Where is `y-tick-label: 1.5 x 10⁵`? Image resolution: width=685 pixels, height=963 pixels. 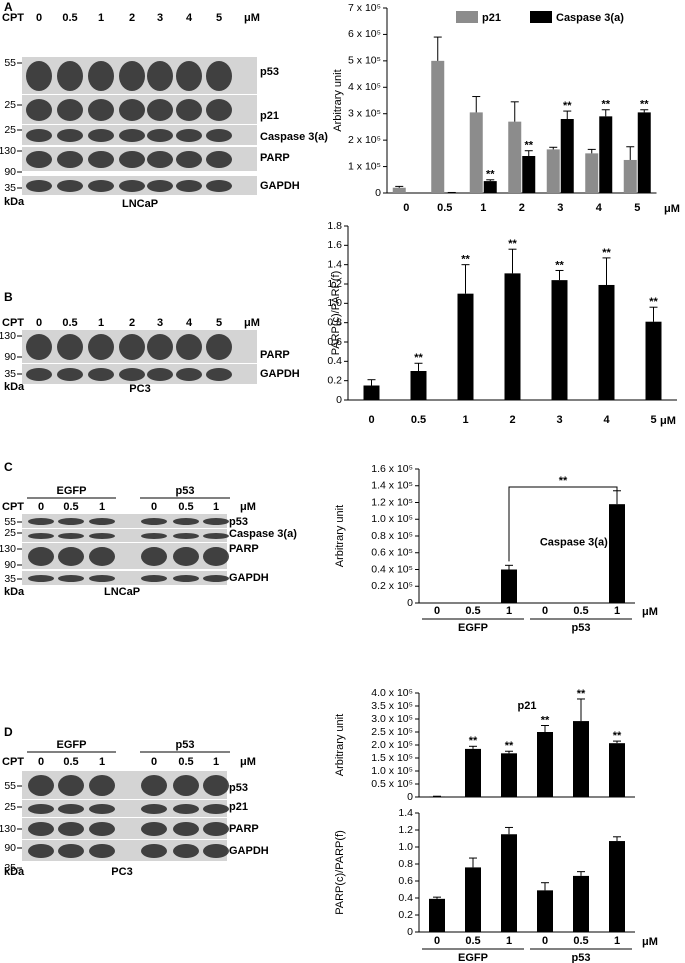 y-tick-label: 1.5 x 10⁵ is located at coordinates (392, 758).